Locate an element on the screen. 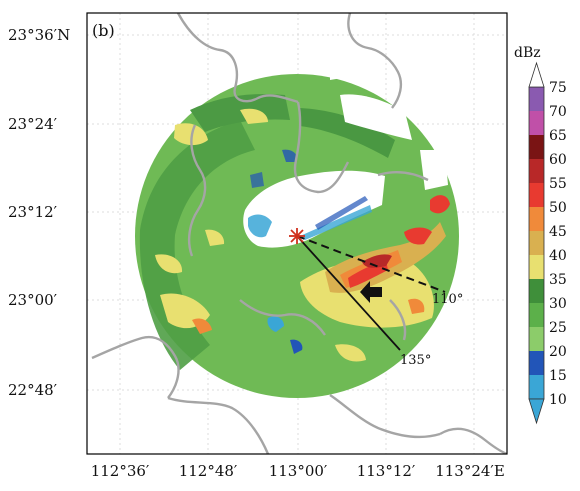 The height and width of the screenshot is (491, 580). colorbar-tick-label: 55 is located at coordinates (558, 184).